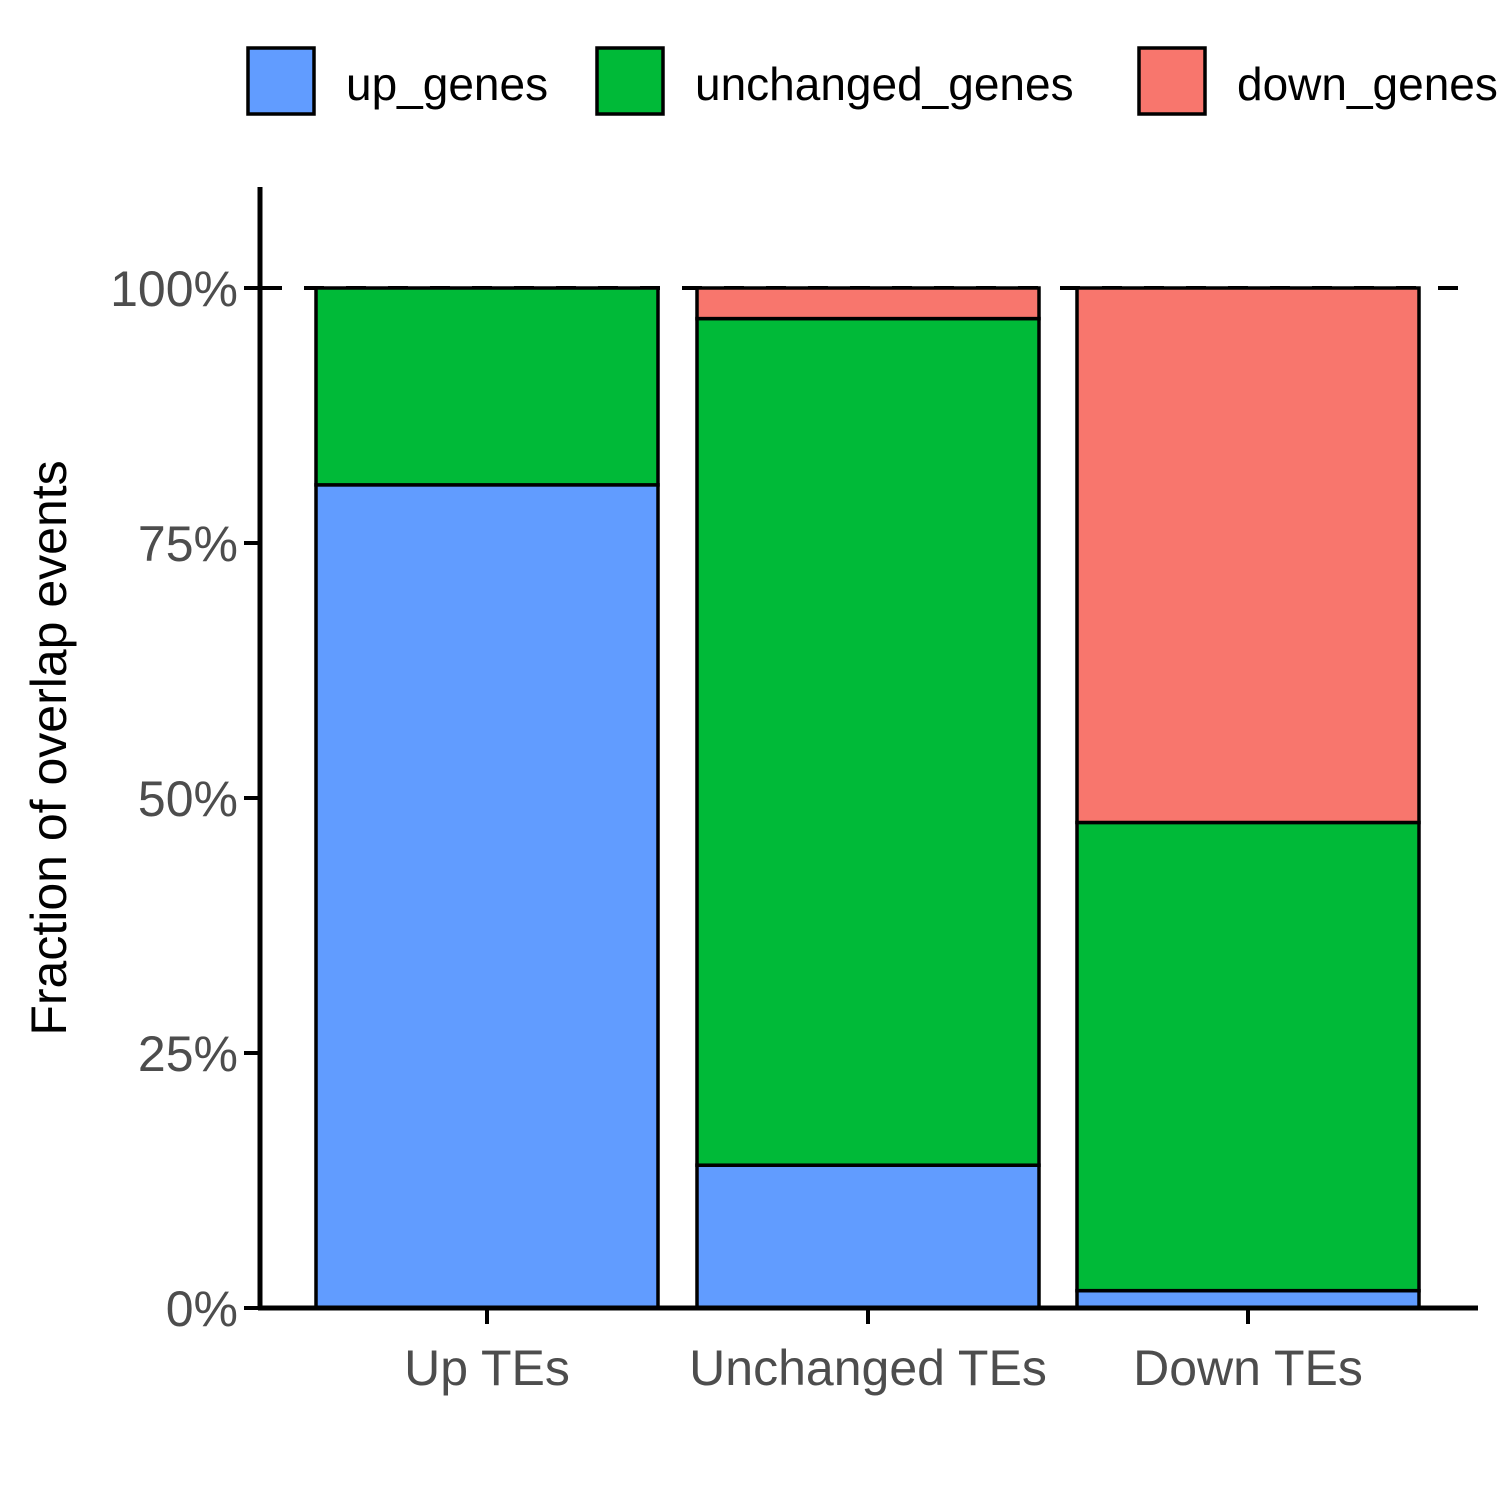 The width and height of the screenshot is (1500, 1500). Describe the element at coordinates (1367, 84) in the screenshot. I see `legend-label-down-genes: down_genes` at that location.